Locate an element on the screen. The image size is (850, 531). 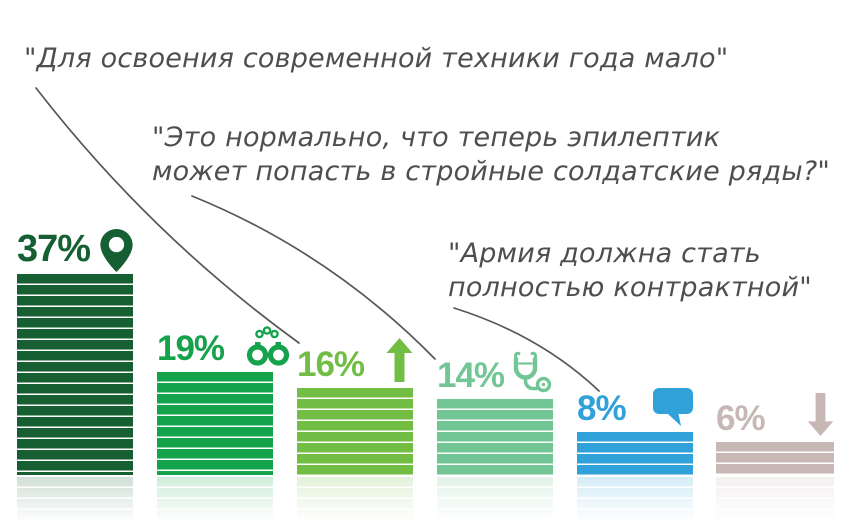
percent-value: 37% is located at coordinates (54, 249).